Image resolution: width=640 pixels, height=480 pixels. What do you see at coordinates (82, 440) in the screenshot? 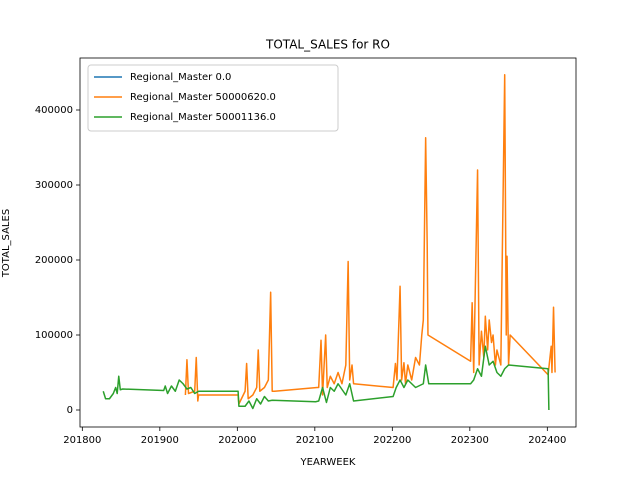
I see `x-tick-label: 201800` at bounding box center [82, 440].